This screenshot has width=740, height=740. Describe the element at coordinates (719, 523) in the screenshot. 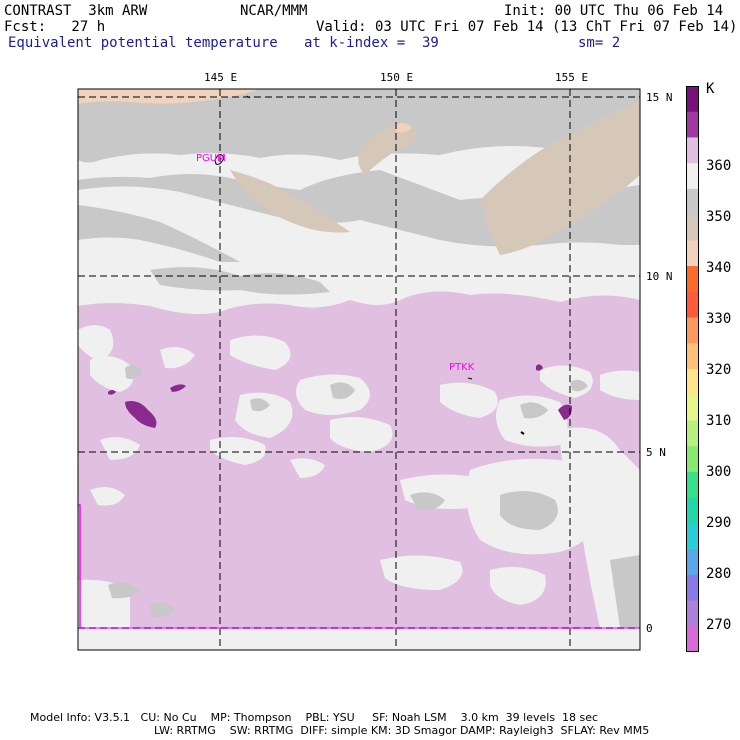

I see `colorbar-label: 290` at that location.